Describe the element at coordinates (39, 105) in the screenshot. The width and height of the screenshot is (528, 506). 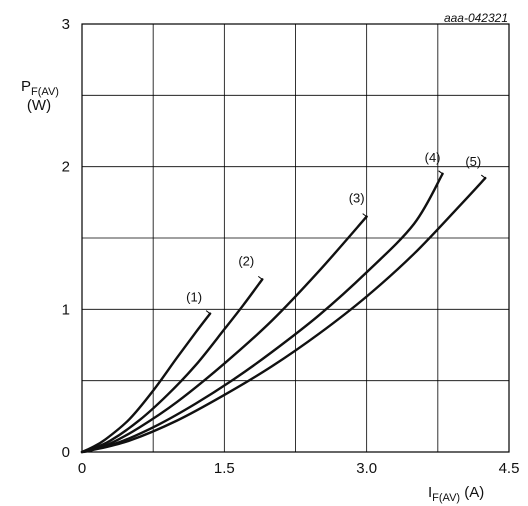
I see `y-axis-unit: (W)` at that location.